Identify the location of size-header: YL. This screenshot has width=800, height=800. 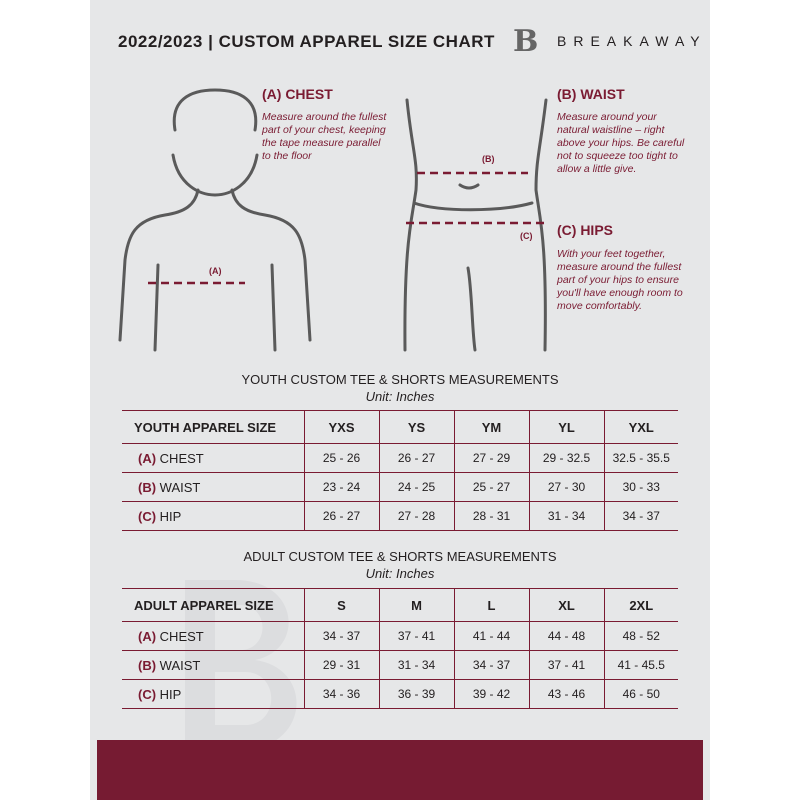
(566, 427).